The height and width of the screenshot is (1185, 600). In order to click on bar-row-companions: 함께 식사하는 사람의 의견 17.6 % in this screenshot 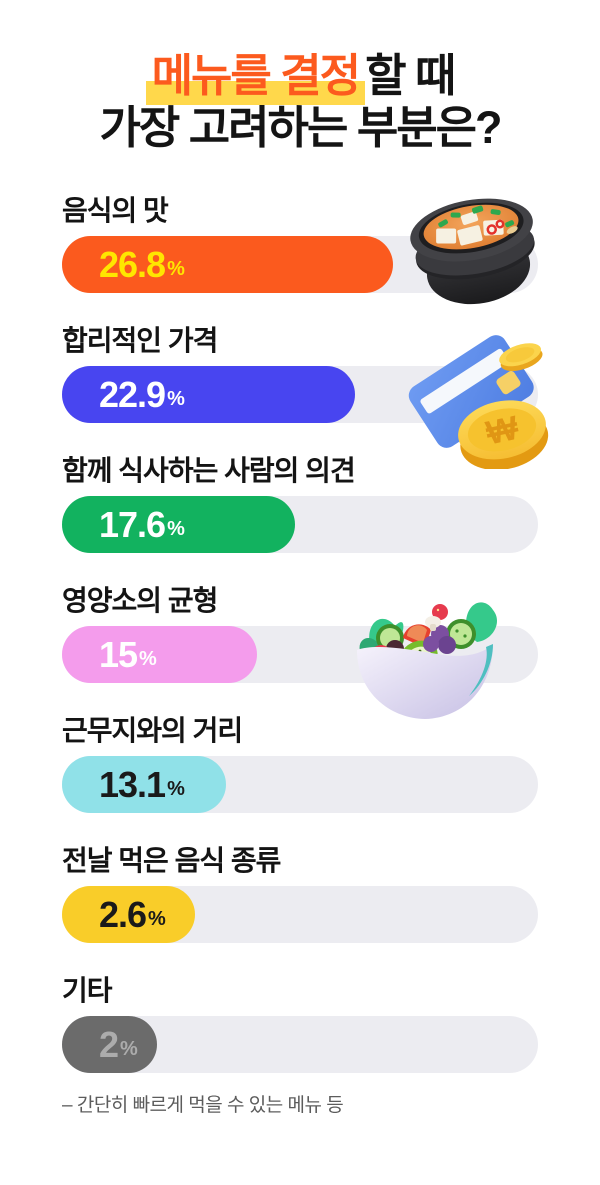, I will do `click(300, 504)`.